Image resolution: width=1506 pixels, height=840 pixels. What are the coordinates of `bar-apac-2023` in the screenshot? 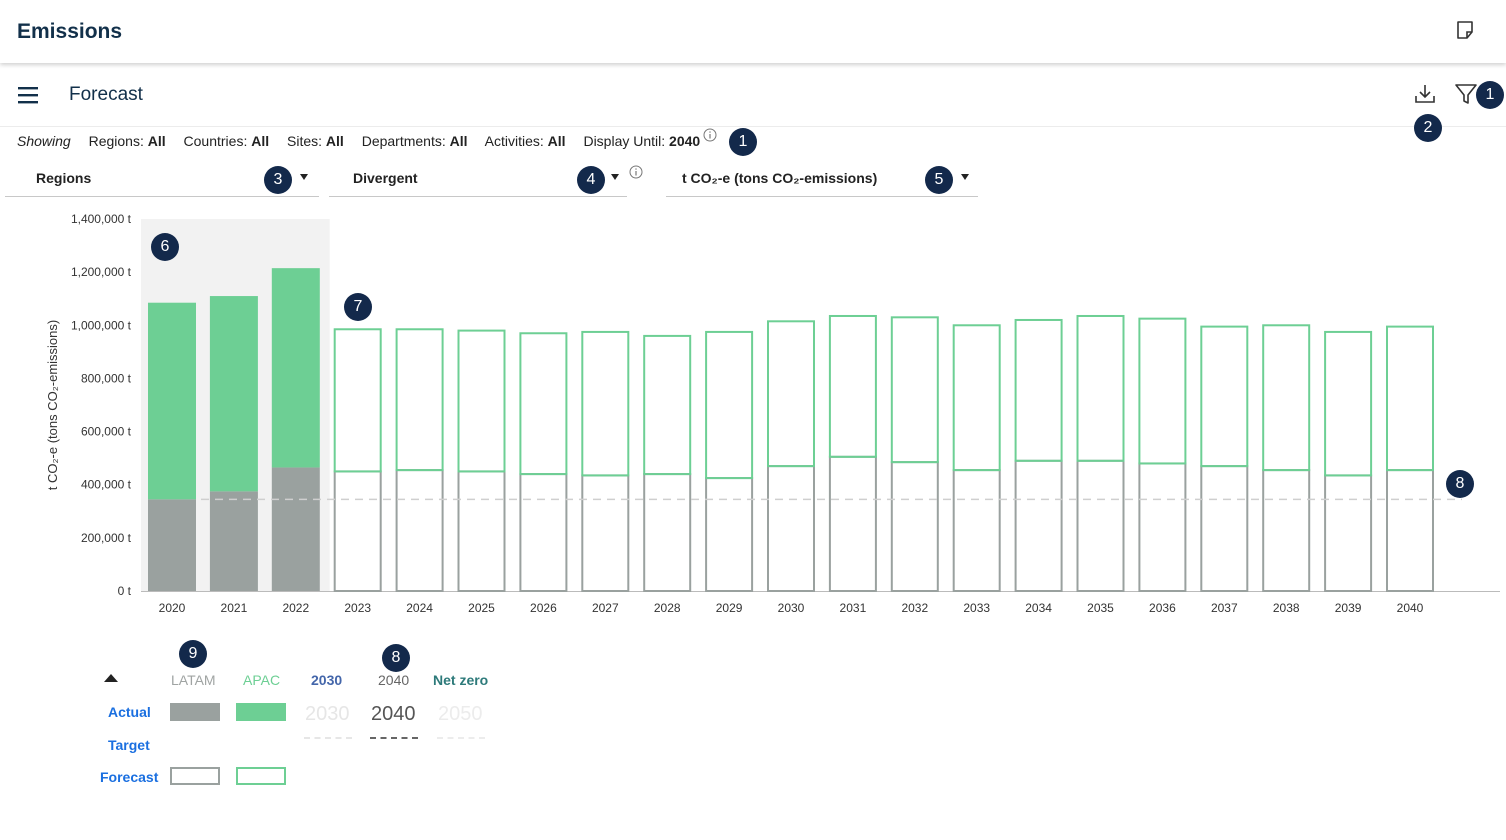 It's located at (357, 400).